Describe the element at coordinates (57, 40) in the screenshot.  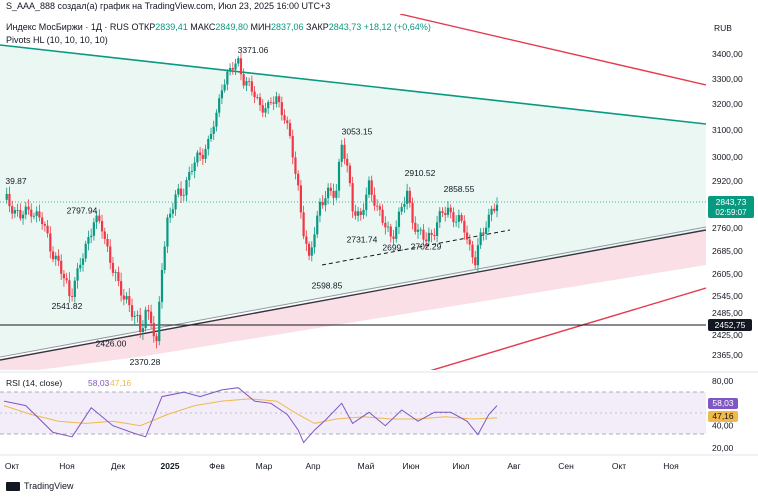
I see `indicator-legend: Pivots HL (10, 10, 10, 10)` at that location.